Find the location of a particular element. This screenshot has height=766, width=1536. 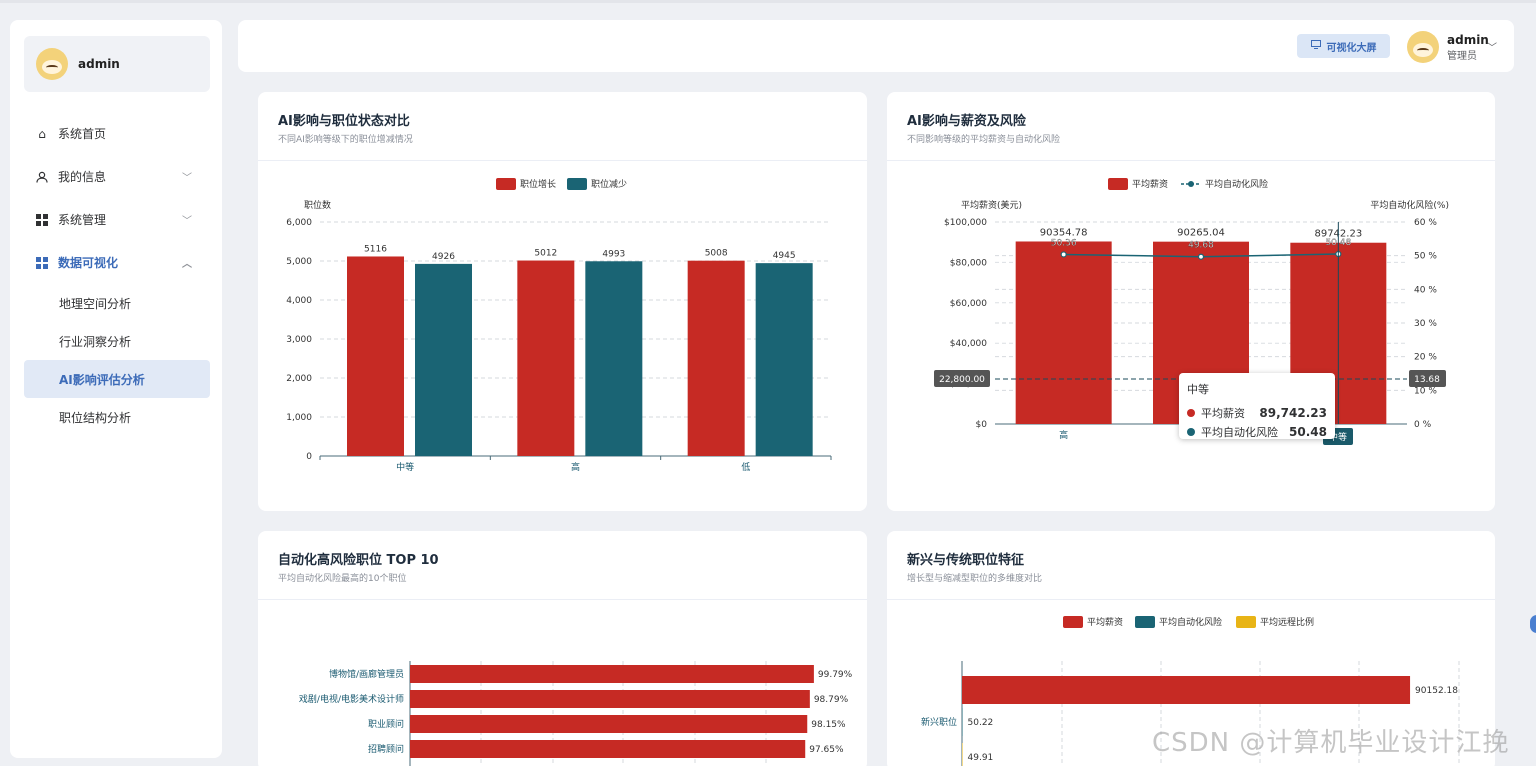

y-axis-title-right: 平均自动化风险(%) is located at coordinates (1409, 205).